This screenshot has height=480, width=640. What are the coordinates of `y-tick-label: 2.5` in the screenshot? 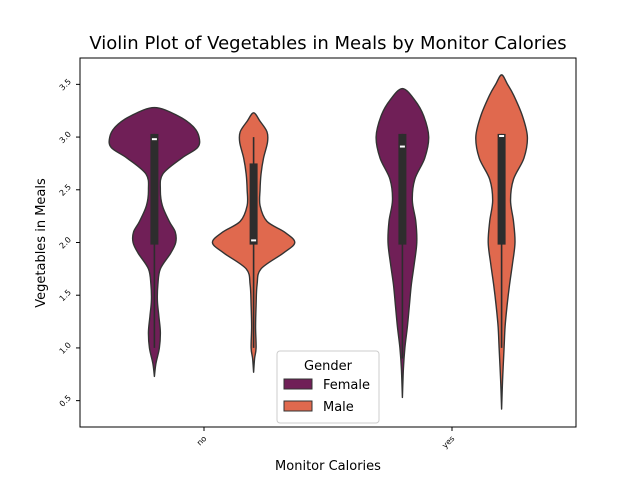 It's located at (65, 189).